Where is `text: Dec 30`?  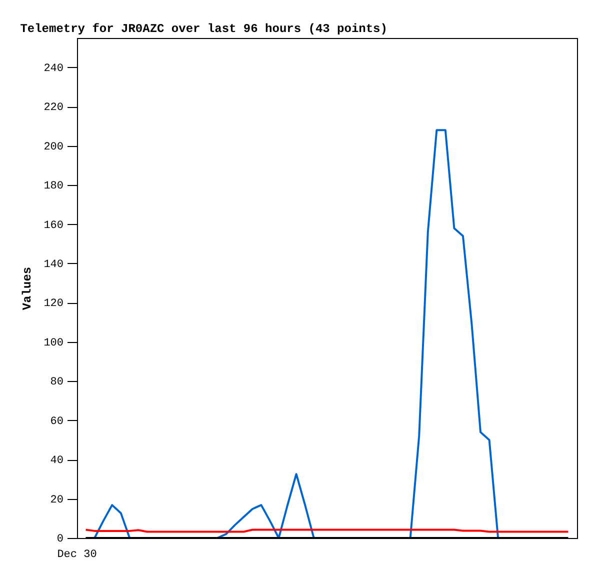 text: Dec 30 is located at coordinates (77, 555).